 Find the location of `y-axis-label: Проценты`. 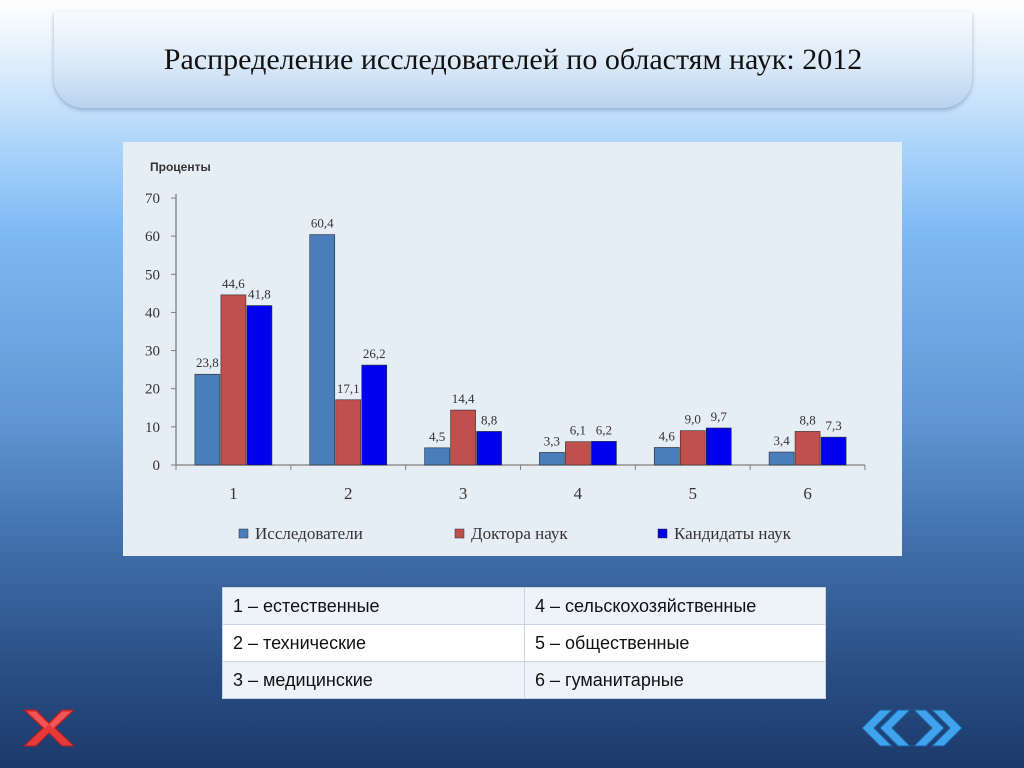

y-axis-label: Проценты is located at coordinates (180, 167).